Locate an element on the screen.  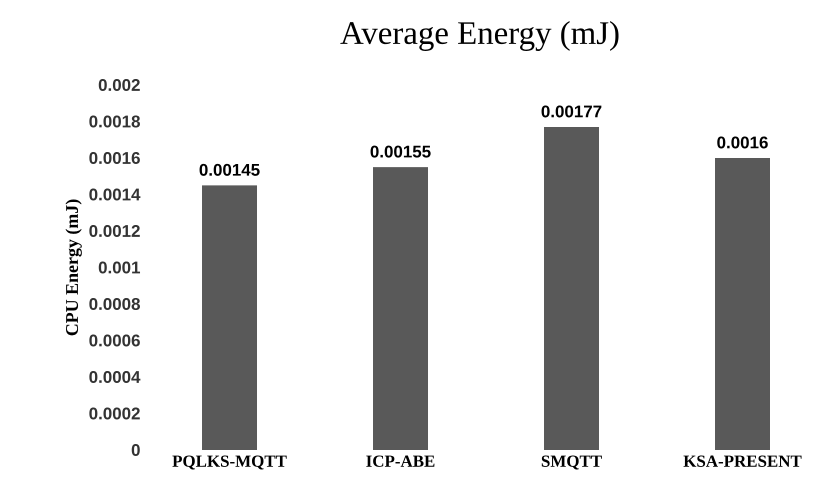
y-tick-label: 0.0012 is located at coordinates (114, 230).